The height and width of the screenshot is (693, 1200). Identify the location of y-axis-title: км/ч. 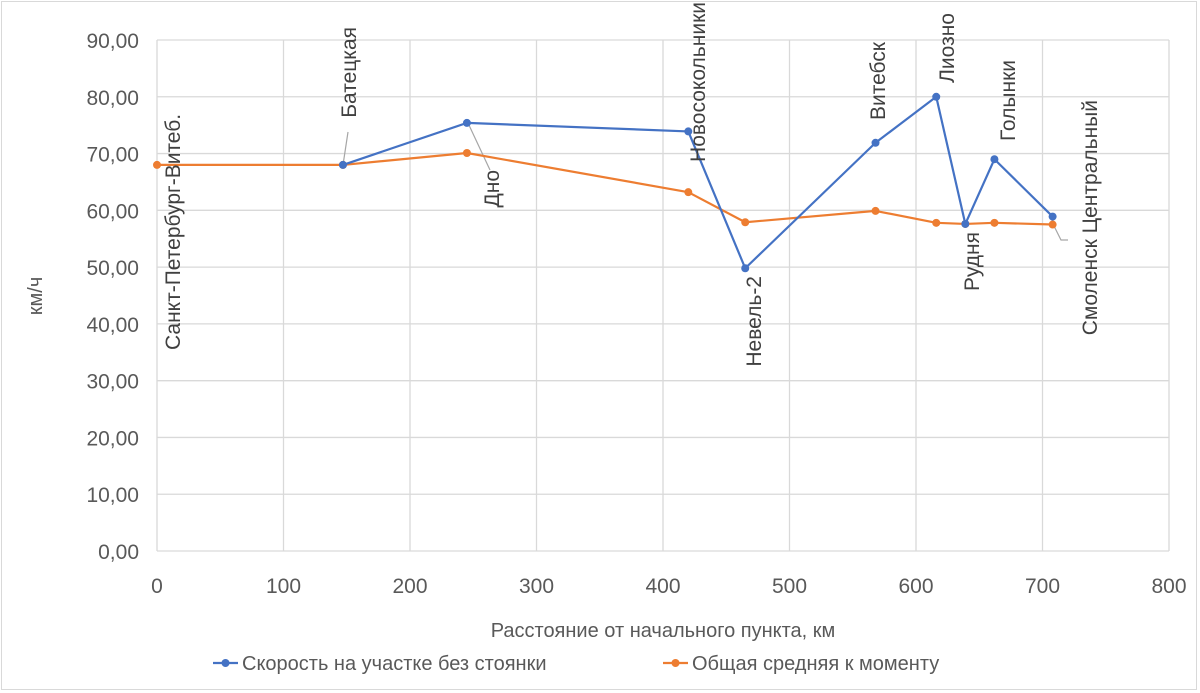
(36, 296).